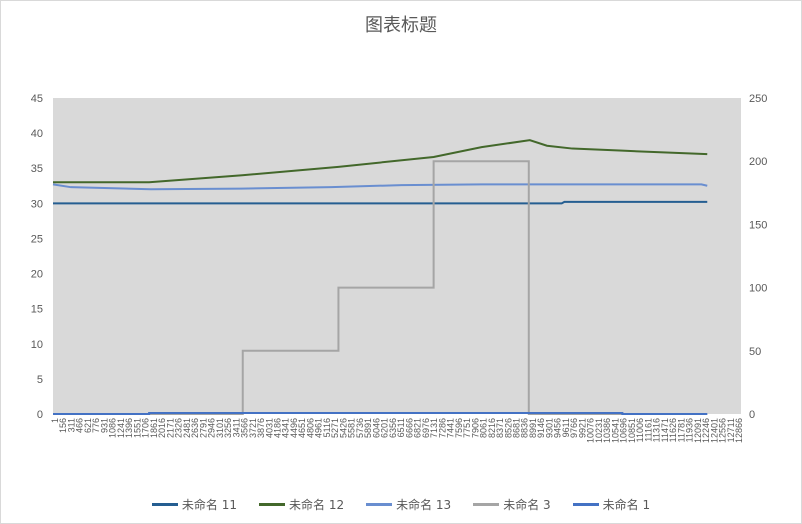 The image size is (802, 524). I want to click on x-tick-label: 4031, so click(269, 428).